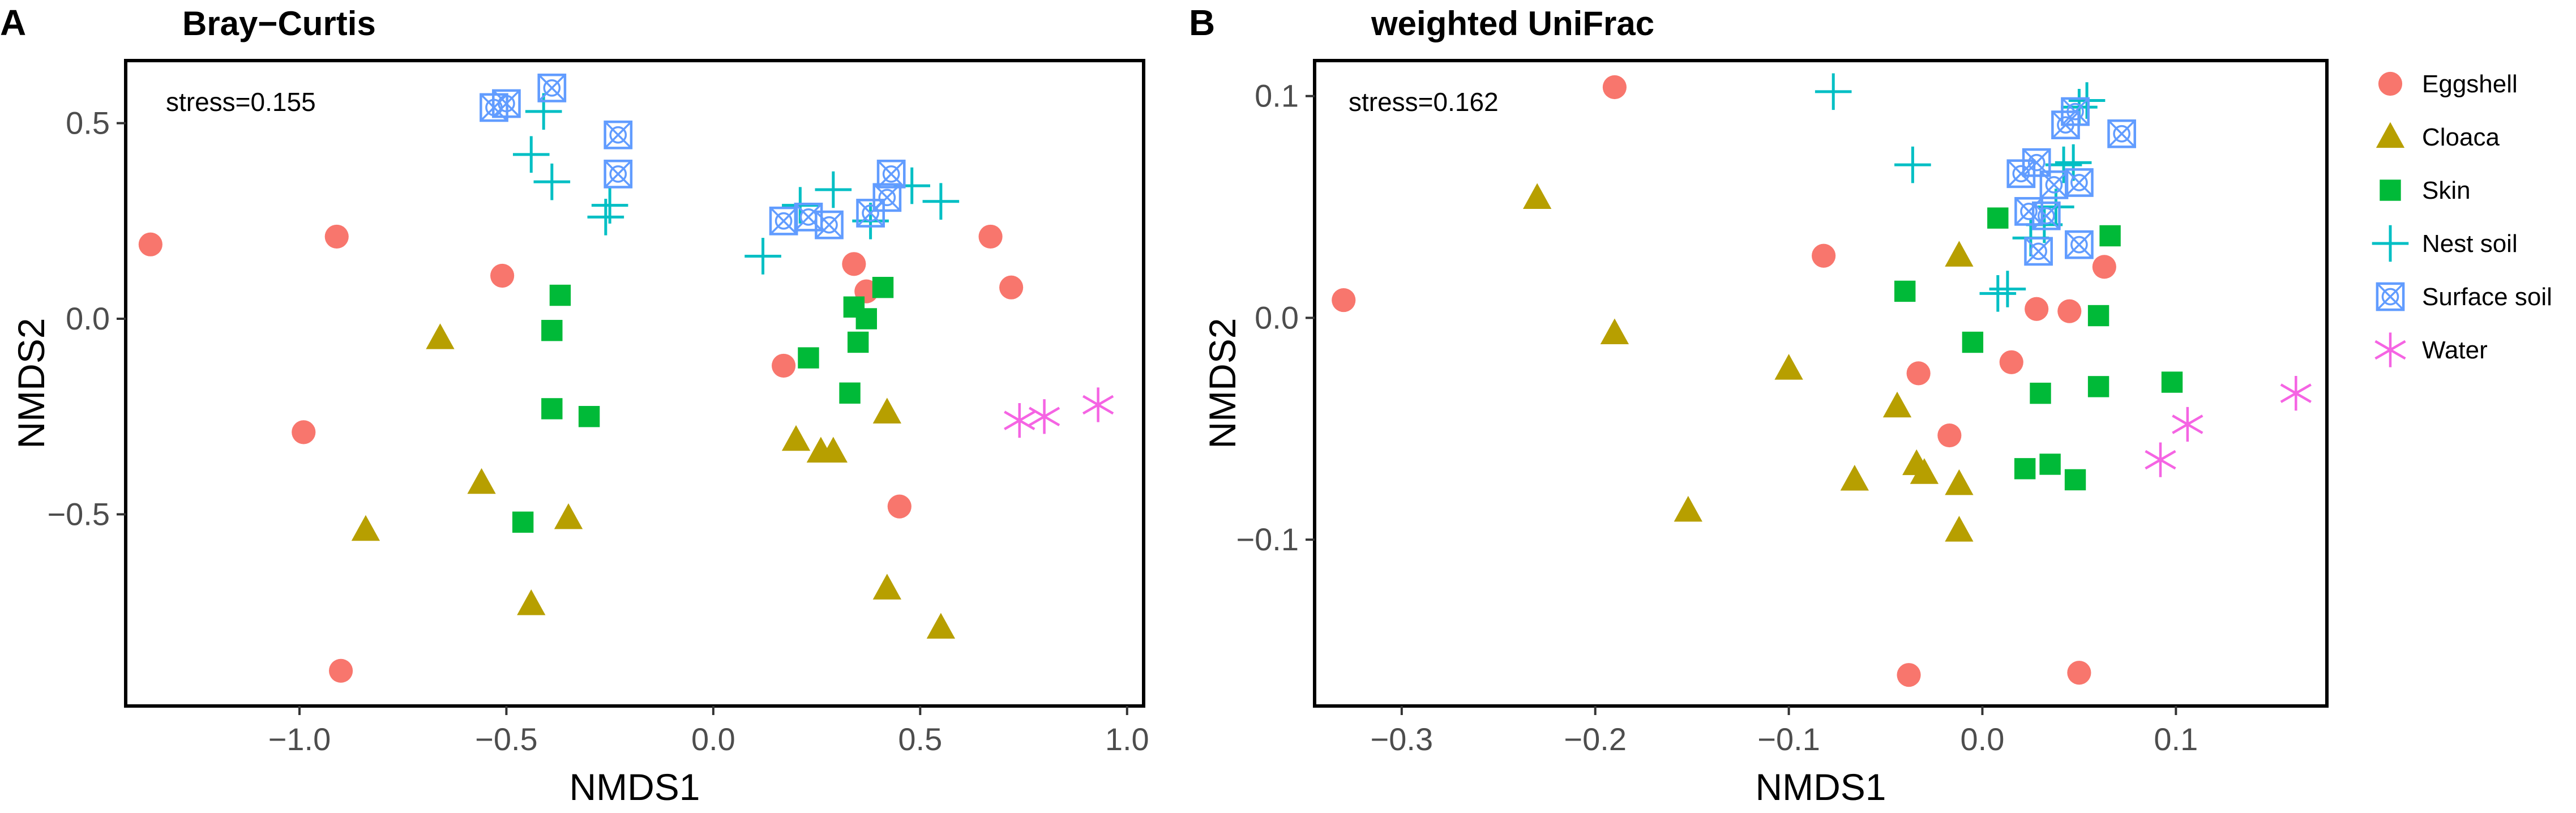 The height and width of the screenshot is (813, 2576). What do you see at coordinates (1788, 739) in the screenshot?
I see `x-tick-label-b: −0.1` at bounding box center [1788, 739].